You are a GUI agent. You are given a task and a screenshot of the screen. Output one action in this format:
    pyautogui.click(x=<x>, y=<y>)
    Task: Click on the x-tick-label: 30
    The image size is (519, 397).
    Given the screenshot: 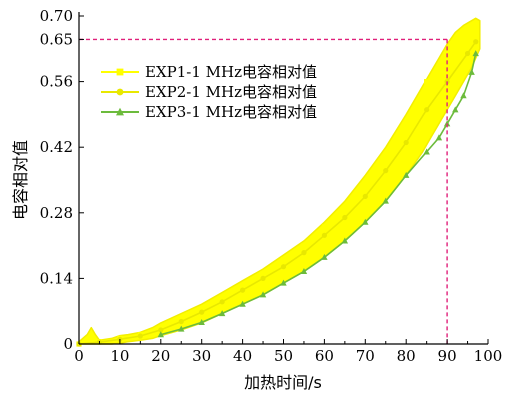 What is the action you would take?
    pyautogui.click(x=201, y=356)
    